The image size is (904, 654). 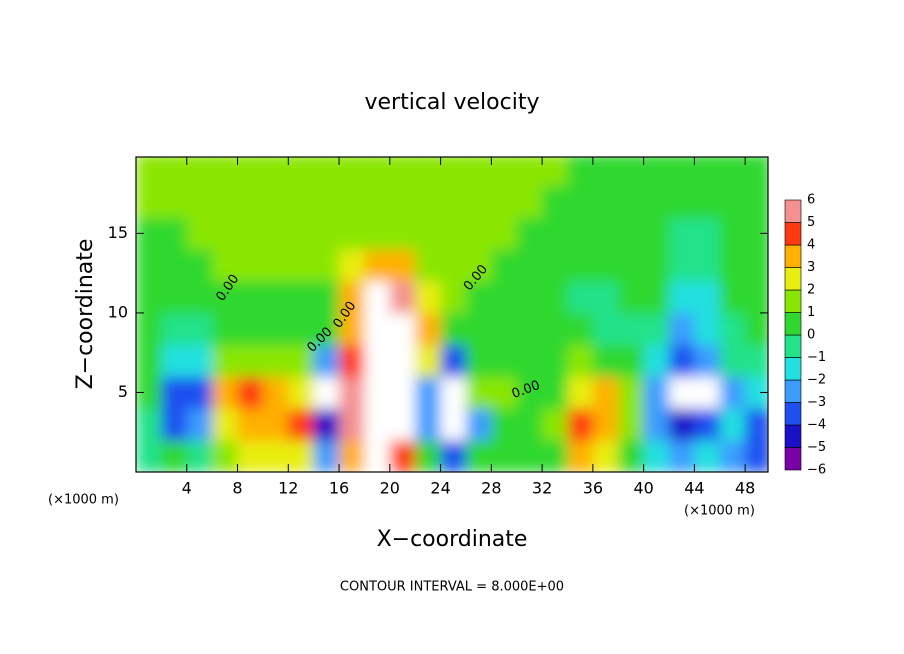 I want to click on colorbar-label: 2, so click(x=811, y=290).